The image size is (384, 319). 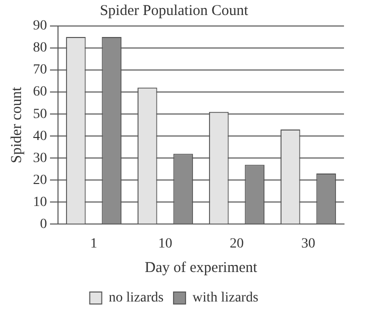 What do you see at coordinates (174, 10) in the screenshot?
I see `chart-title: Spider Population Count` at bounding box center [174, 10].